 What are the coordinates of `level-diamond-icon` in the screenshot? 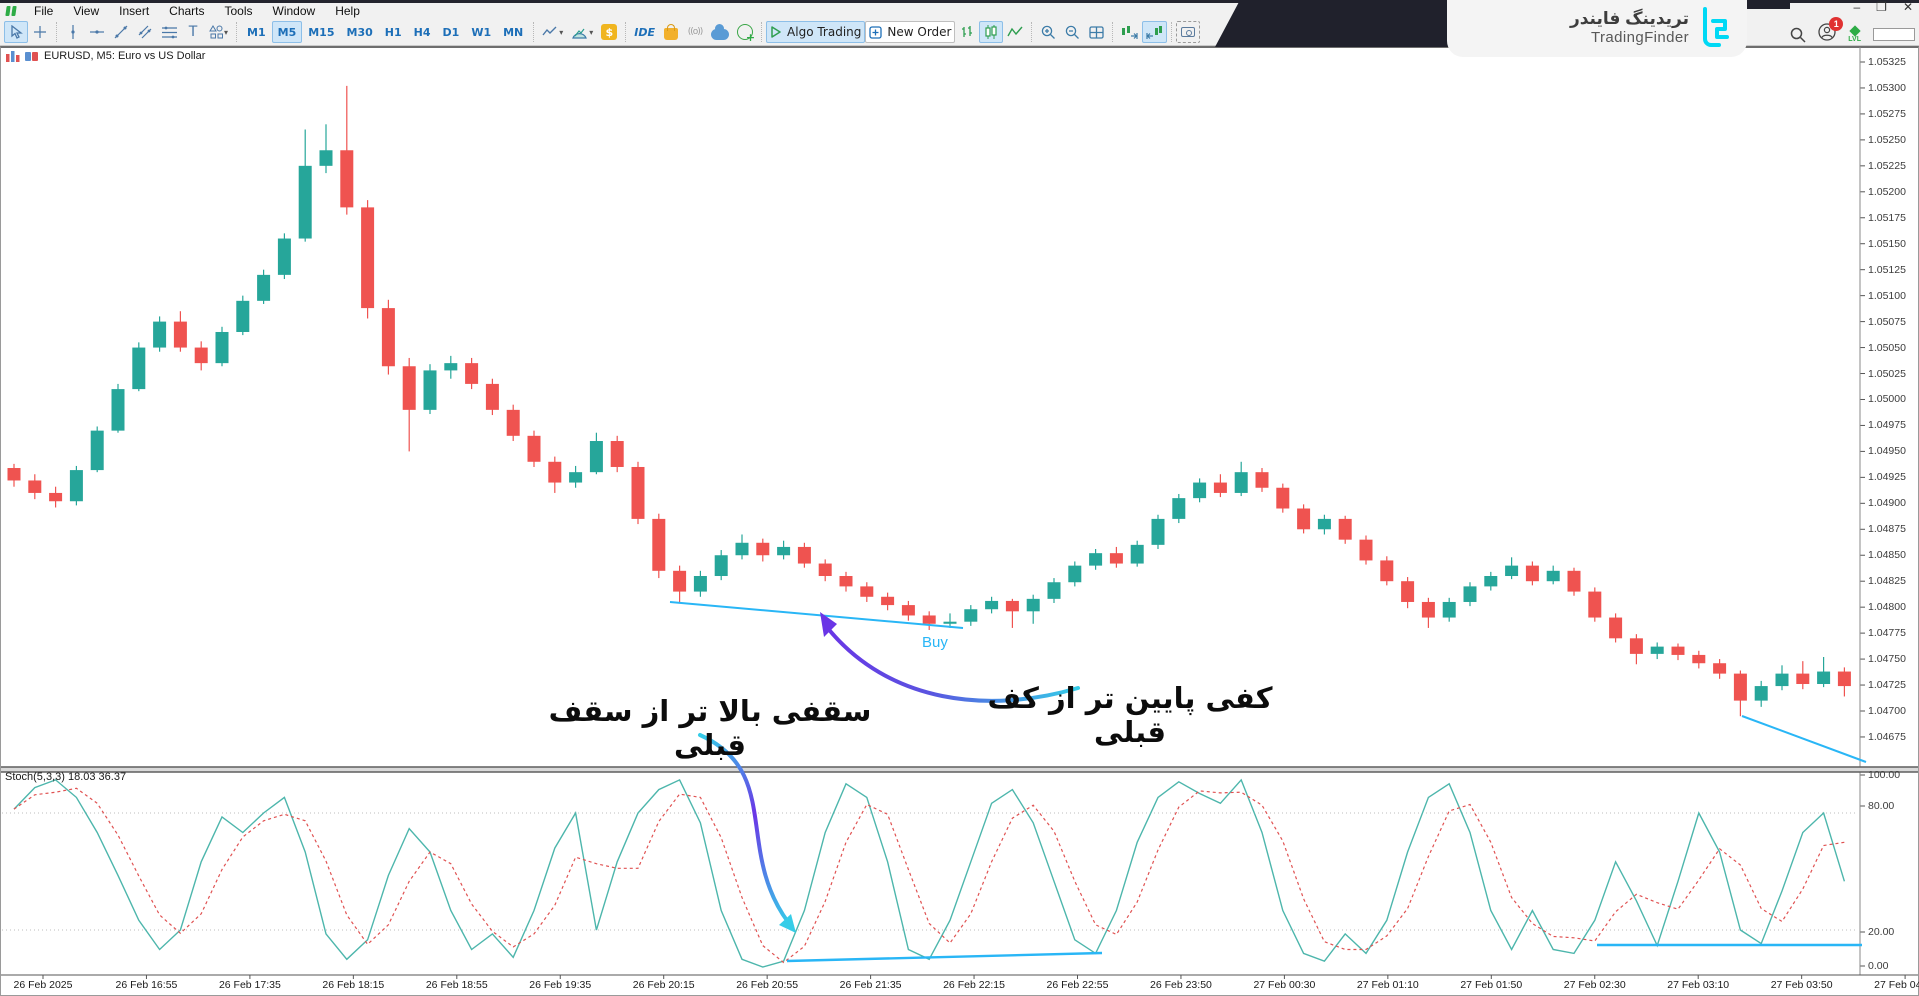 It's located at (1854, 30).